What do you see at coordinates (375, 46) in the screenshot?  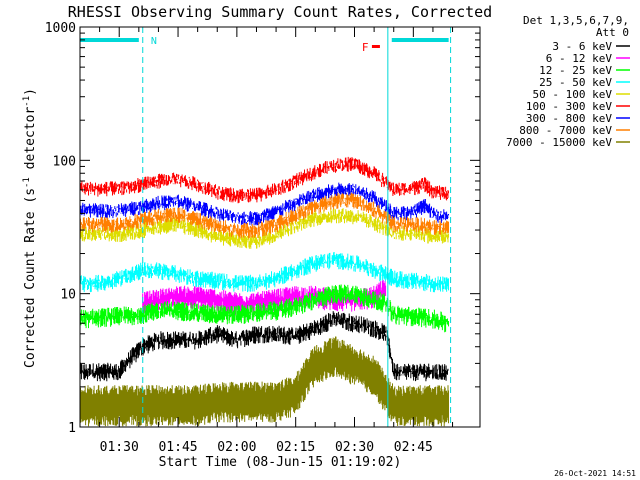 I see `flare-marker-bar` at bounding box center [375, 46].